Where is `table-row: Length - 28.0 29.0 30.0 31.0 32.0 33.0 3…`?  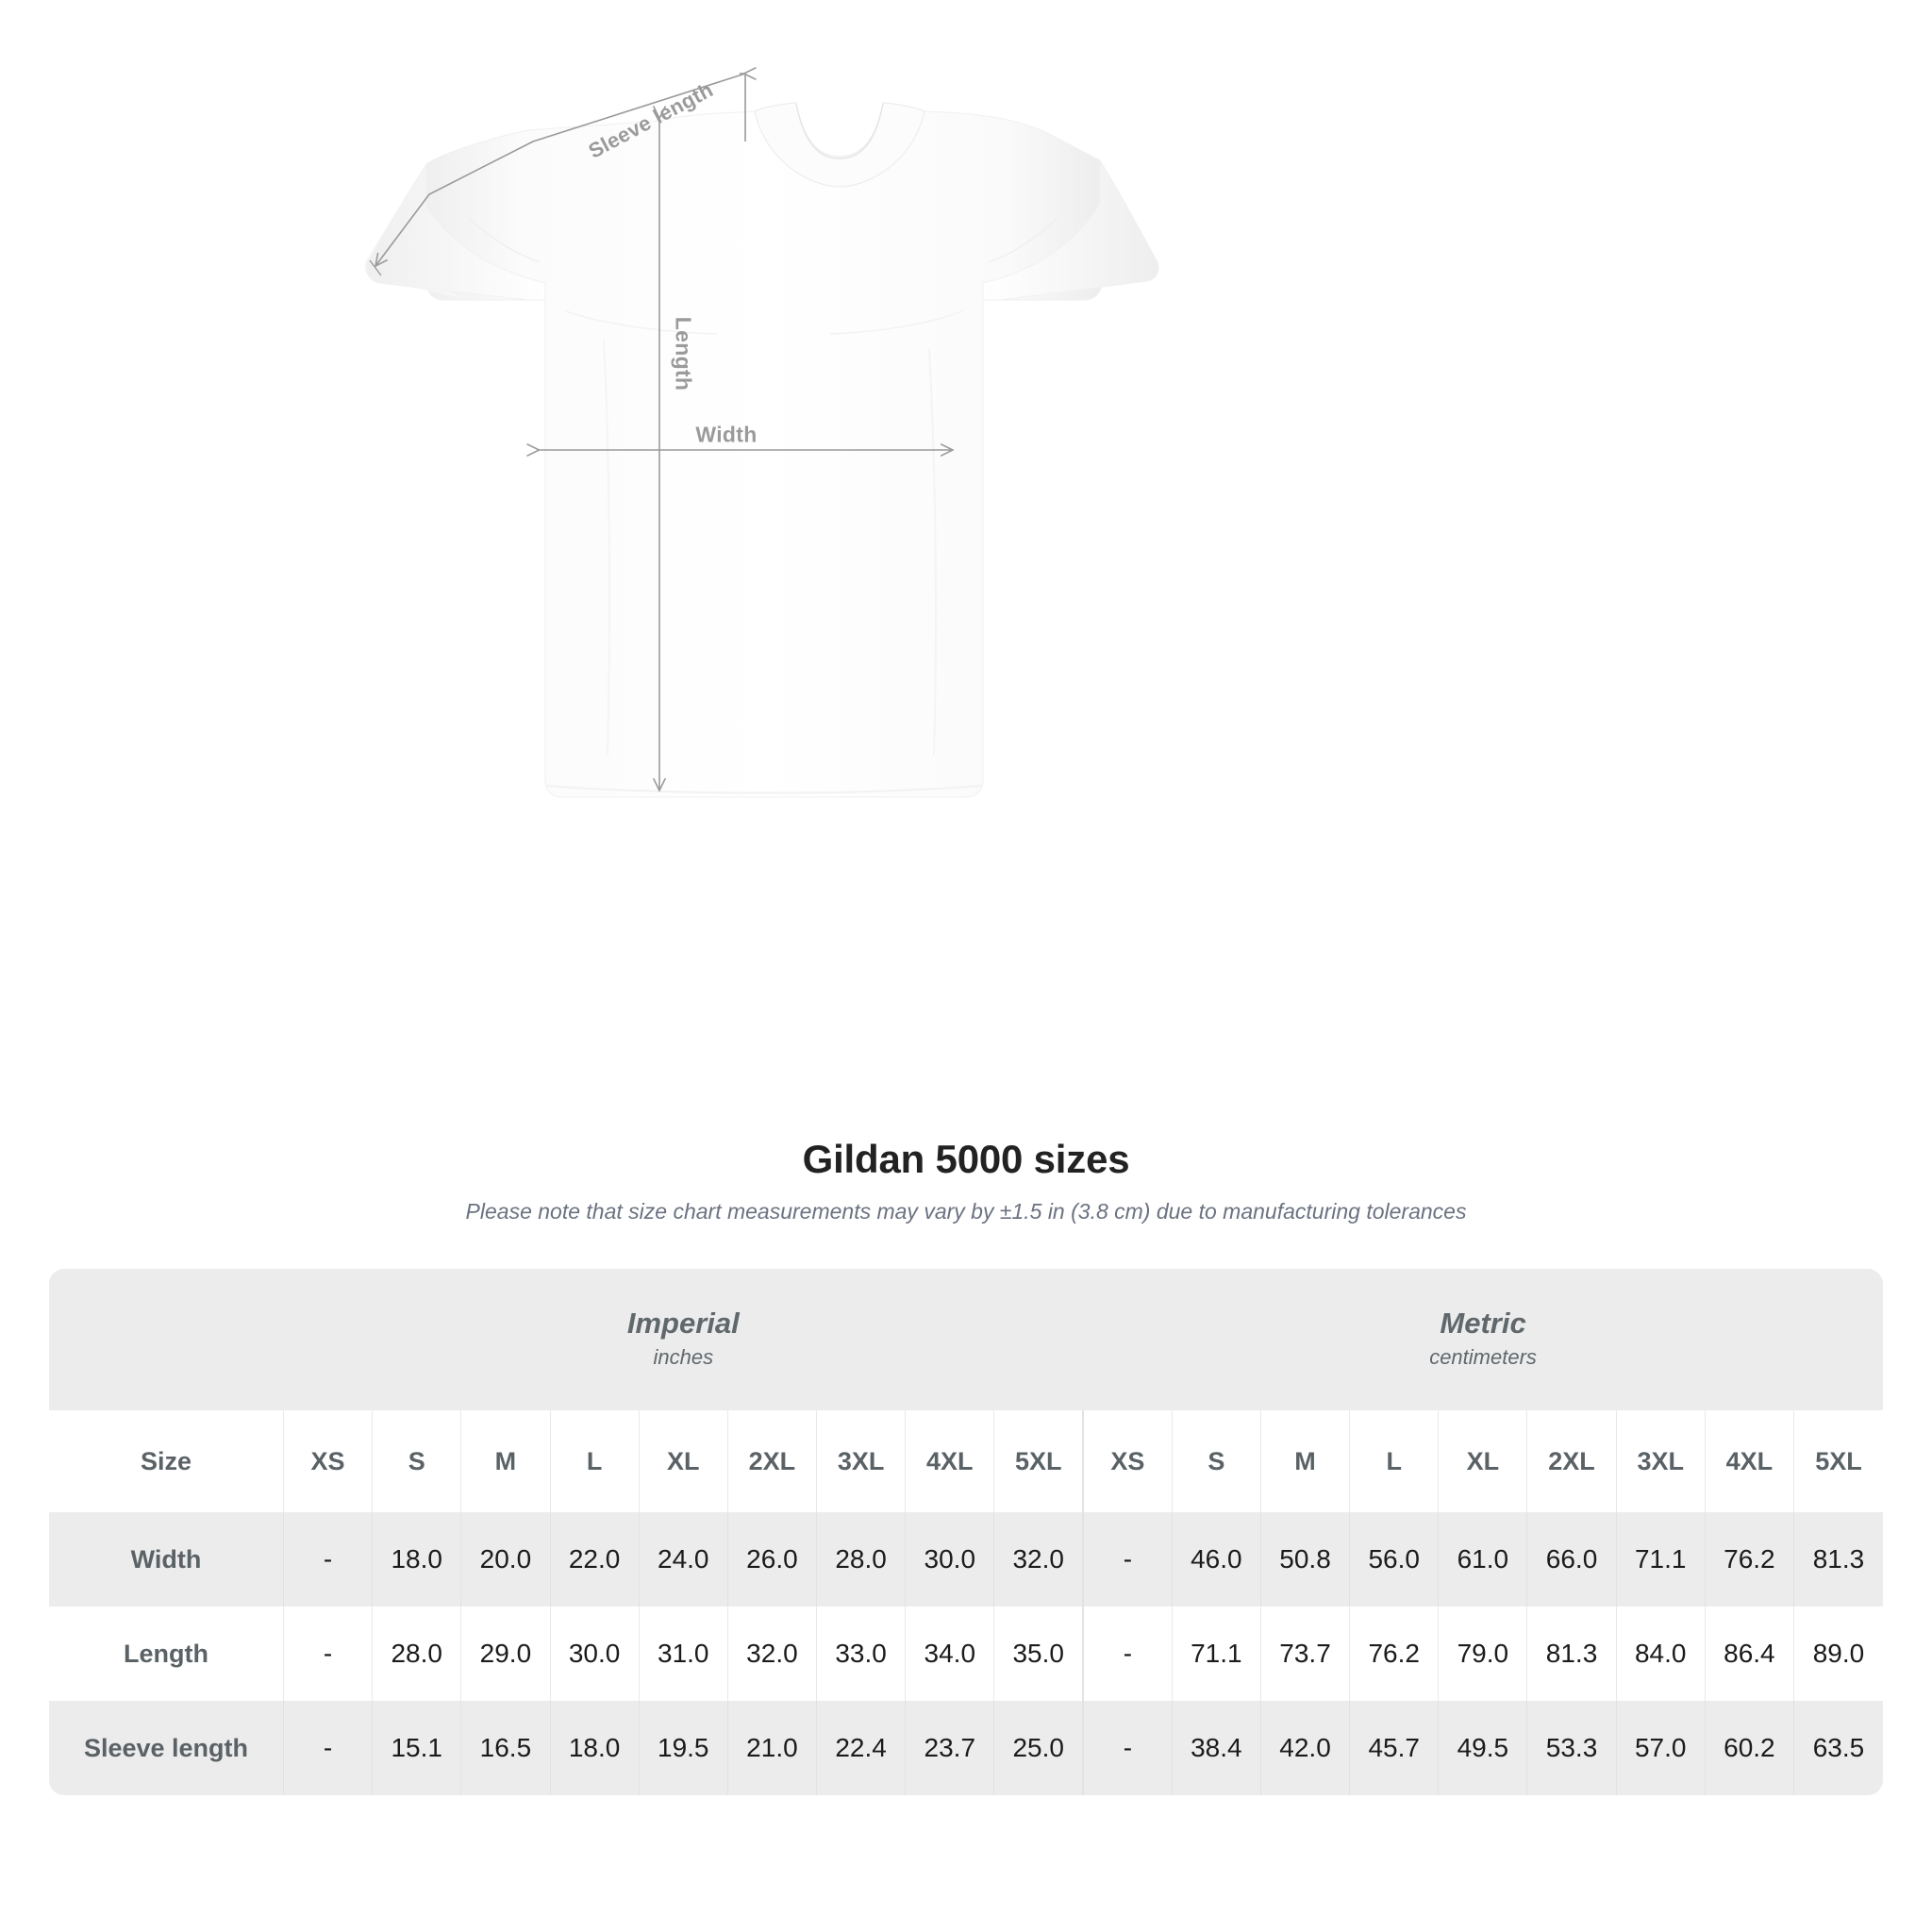
table-row: Length - 28.0 29.0 30.0 31.0 32.0 33.0 3… is located at coordinates (966, 1654).